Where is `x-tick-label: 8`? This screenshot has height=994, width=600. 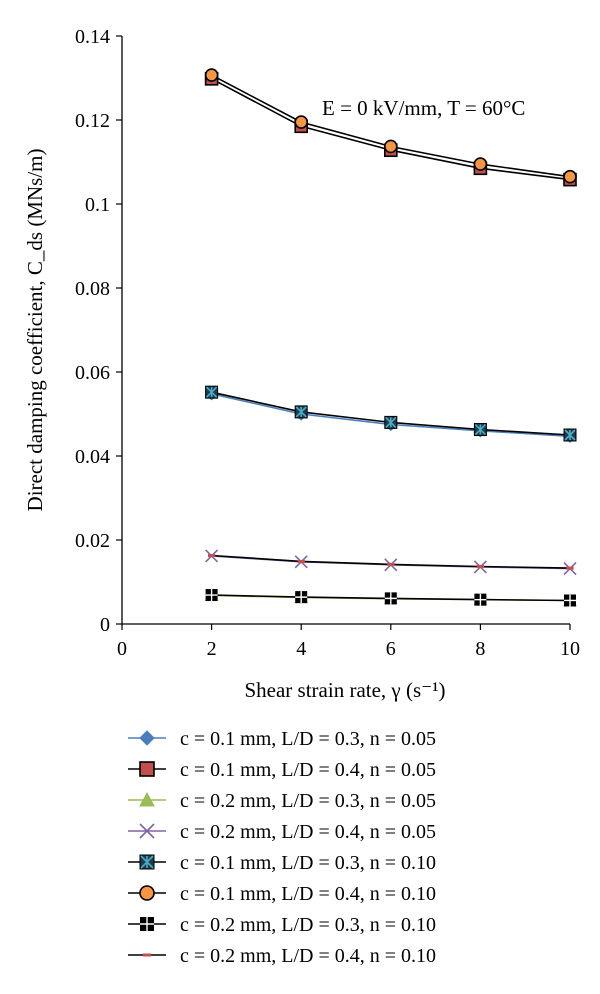 x-tick-label: 8 is located at coordinates (480, 649).